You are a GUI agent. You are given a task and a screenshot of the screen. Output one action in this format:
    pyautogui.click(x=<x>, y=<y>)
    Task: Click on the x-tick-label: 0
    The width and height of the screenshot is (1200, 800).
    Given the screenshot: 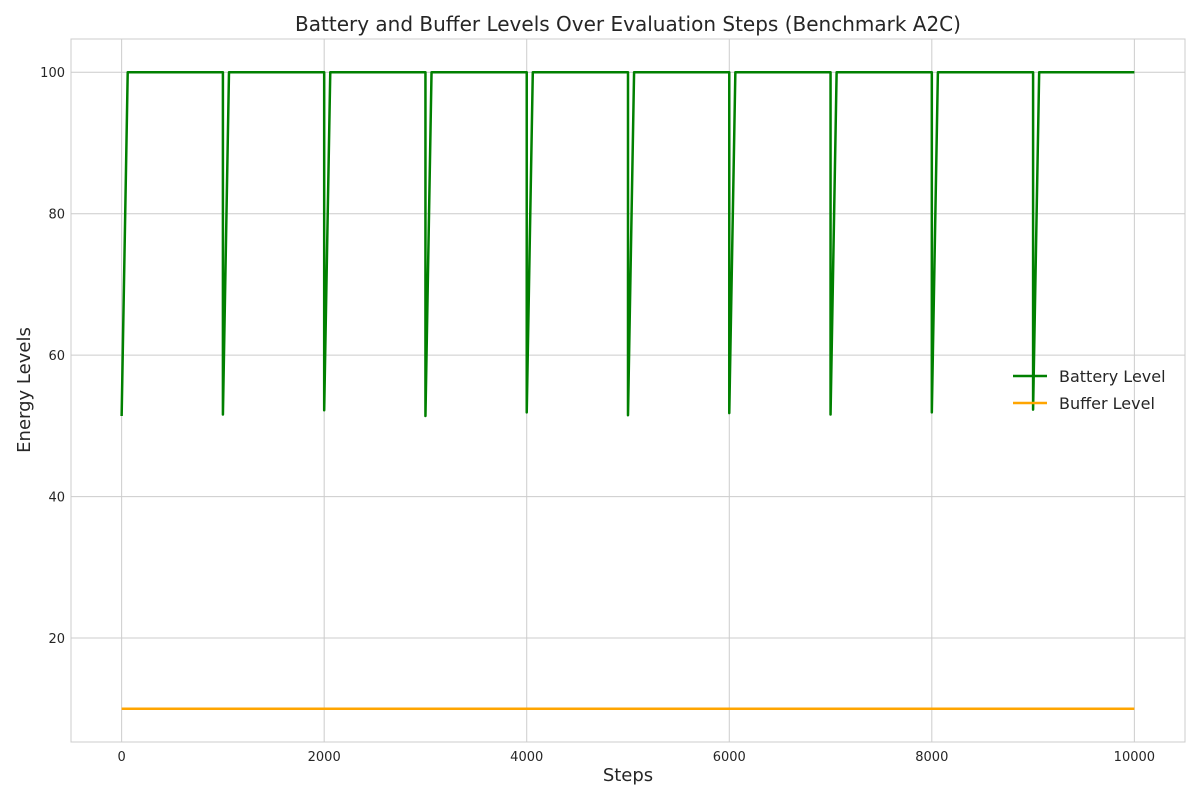 What is the action you would take?
    pyautogui.click(x=121, y=757)
    